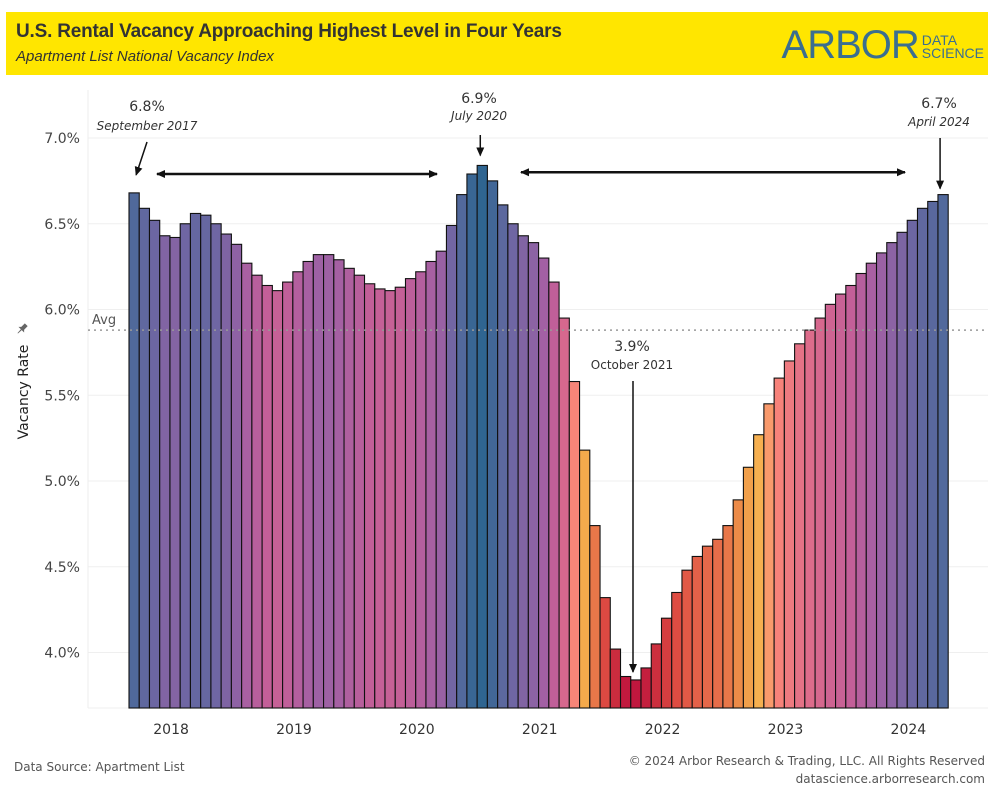 Image resolution: width=1000 pixels, height=800 pixels. What do you see at coordinates (147, 126) in the screenshot?
I see `annotation-date: September 2017` at bounding box center [147, 126].